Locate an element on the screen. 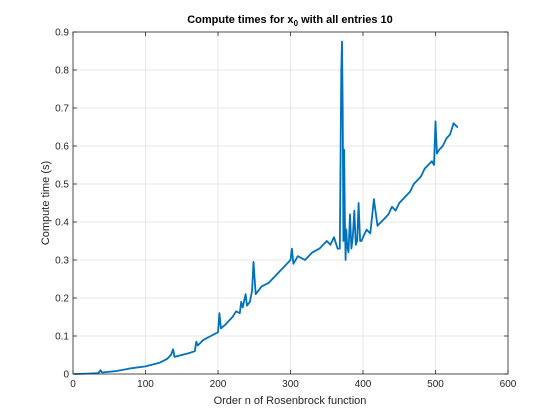 This screenshot has width=560, height=420. y-axis-label: Compute time (s) is located at coordinates (46, 203).